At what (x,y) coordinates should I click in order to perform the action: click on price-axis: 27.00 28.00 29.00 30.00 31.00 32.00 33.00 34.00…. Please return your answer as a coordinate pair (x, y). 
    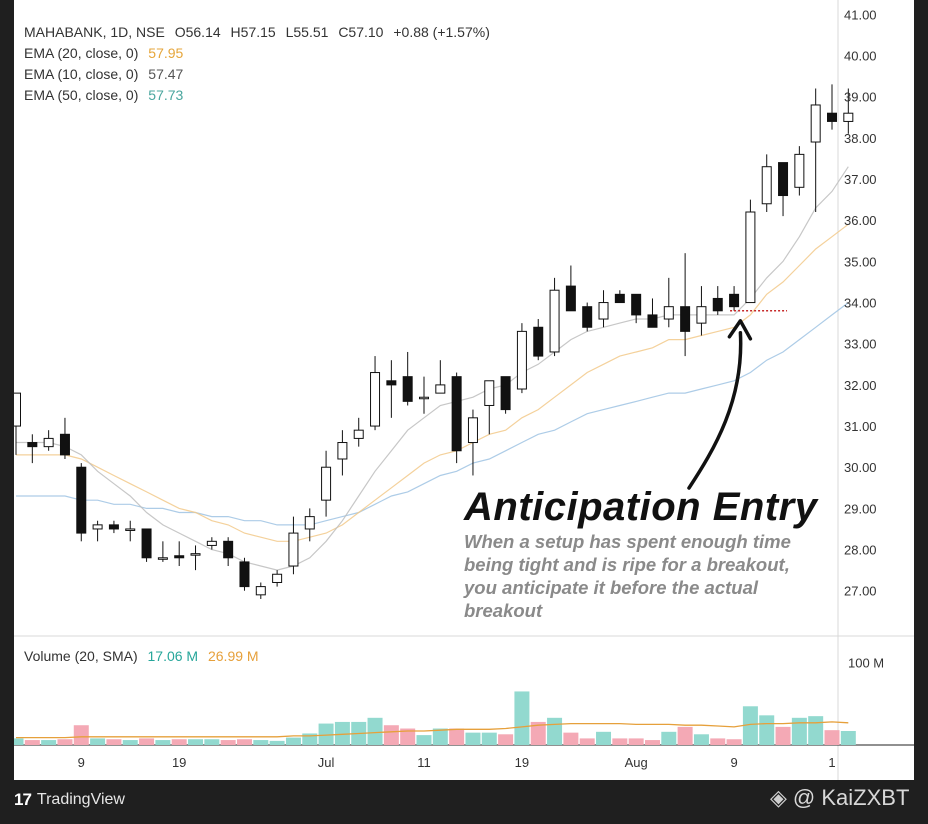
    Looking at the image, I should click on (864, 338).